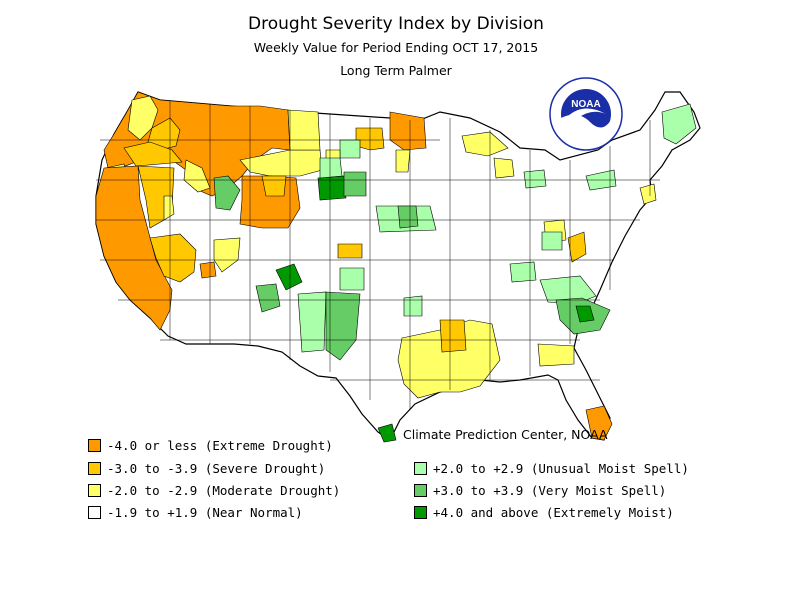  I want to click on region-new-mexico-very-moist, so click(268, 298).